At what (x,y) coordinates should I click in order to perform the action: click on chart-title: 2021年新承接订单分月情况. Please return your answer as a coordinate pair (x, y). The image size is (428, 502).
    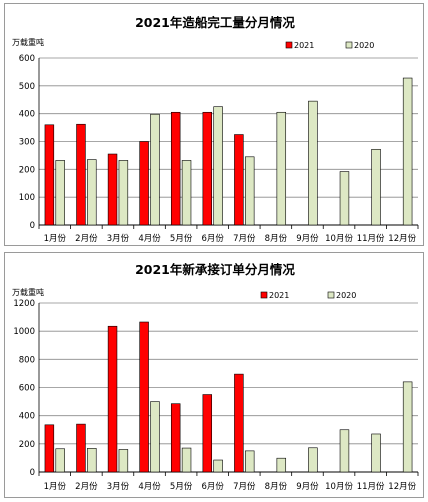
    Looking at the image, I should click on (215, 269).